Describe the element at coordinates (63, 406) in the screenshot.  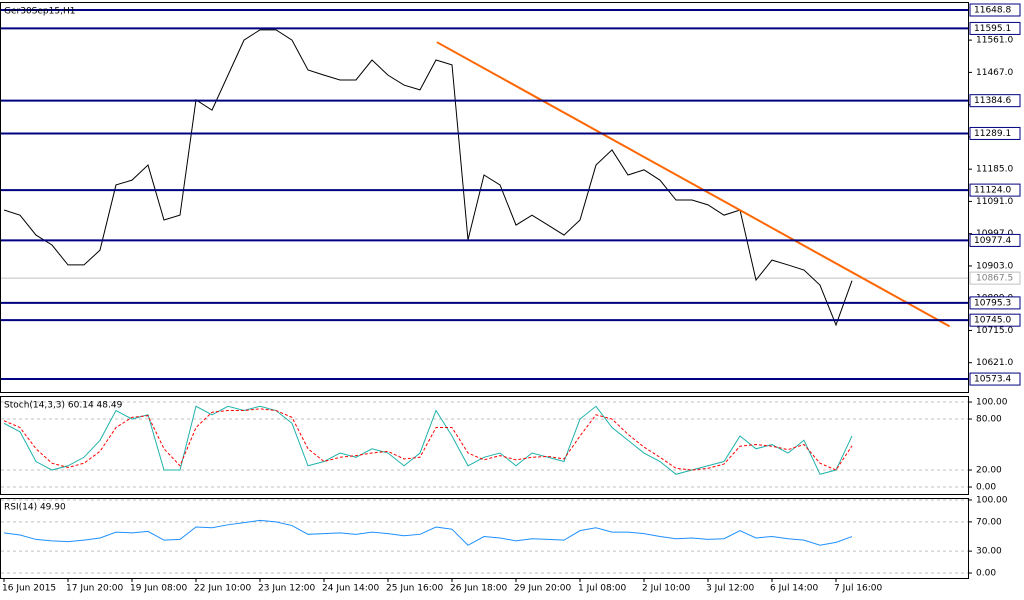
I see `panel-title: Stoch(14,3,3) 60.14 48.49` at that location.